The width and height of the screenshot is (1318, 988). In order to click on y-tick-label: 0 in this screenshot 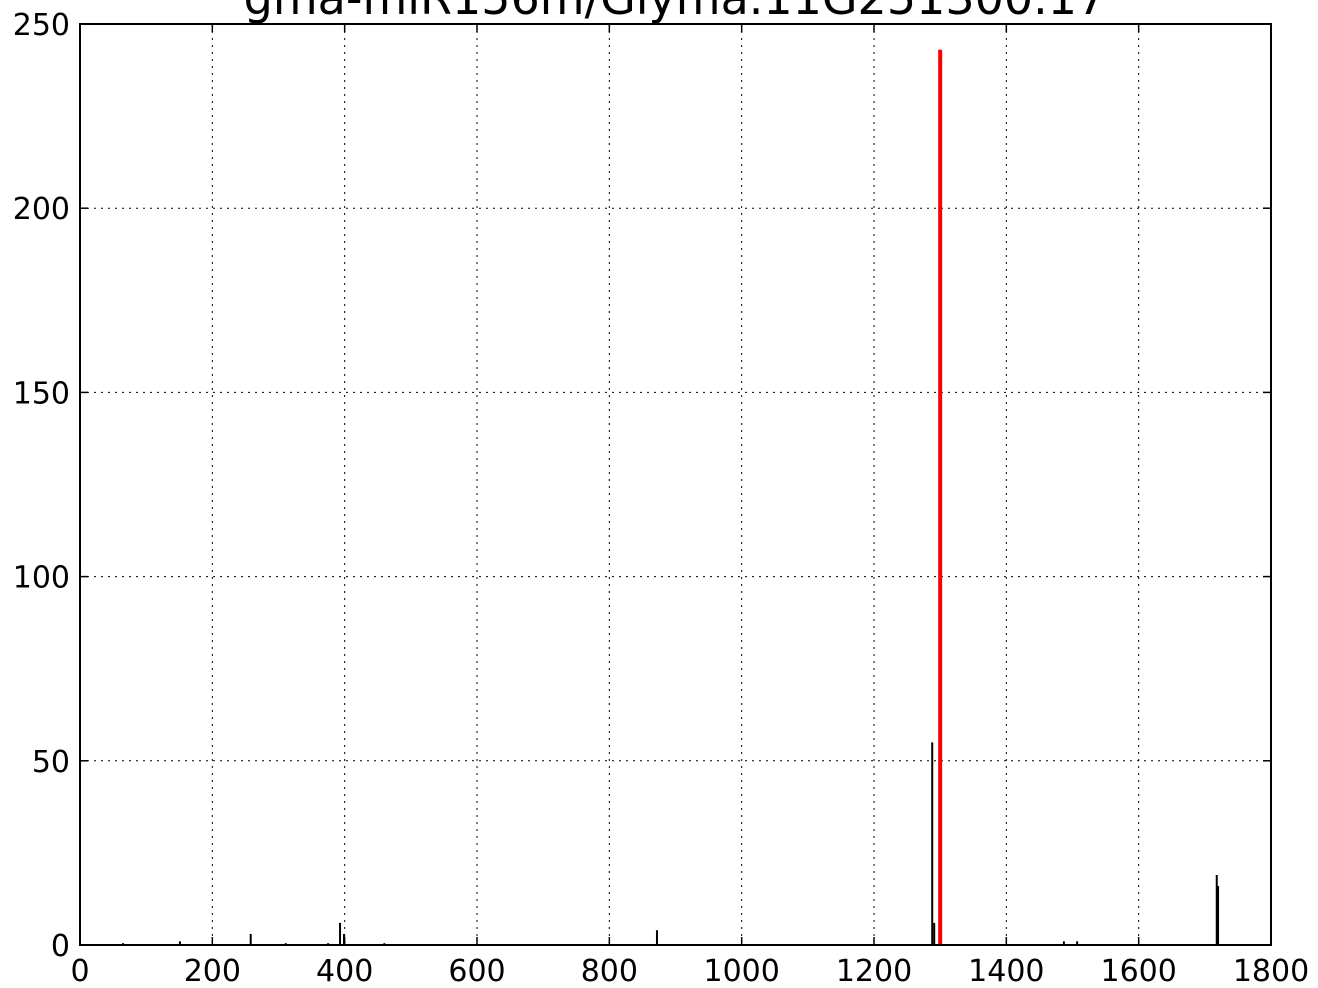, I will do `click(60, 946)`.